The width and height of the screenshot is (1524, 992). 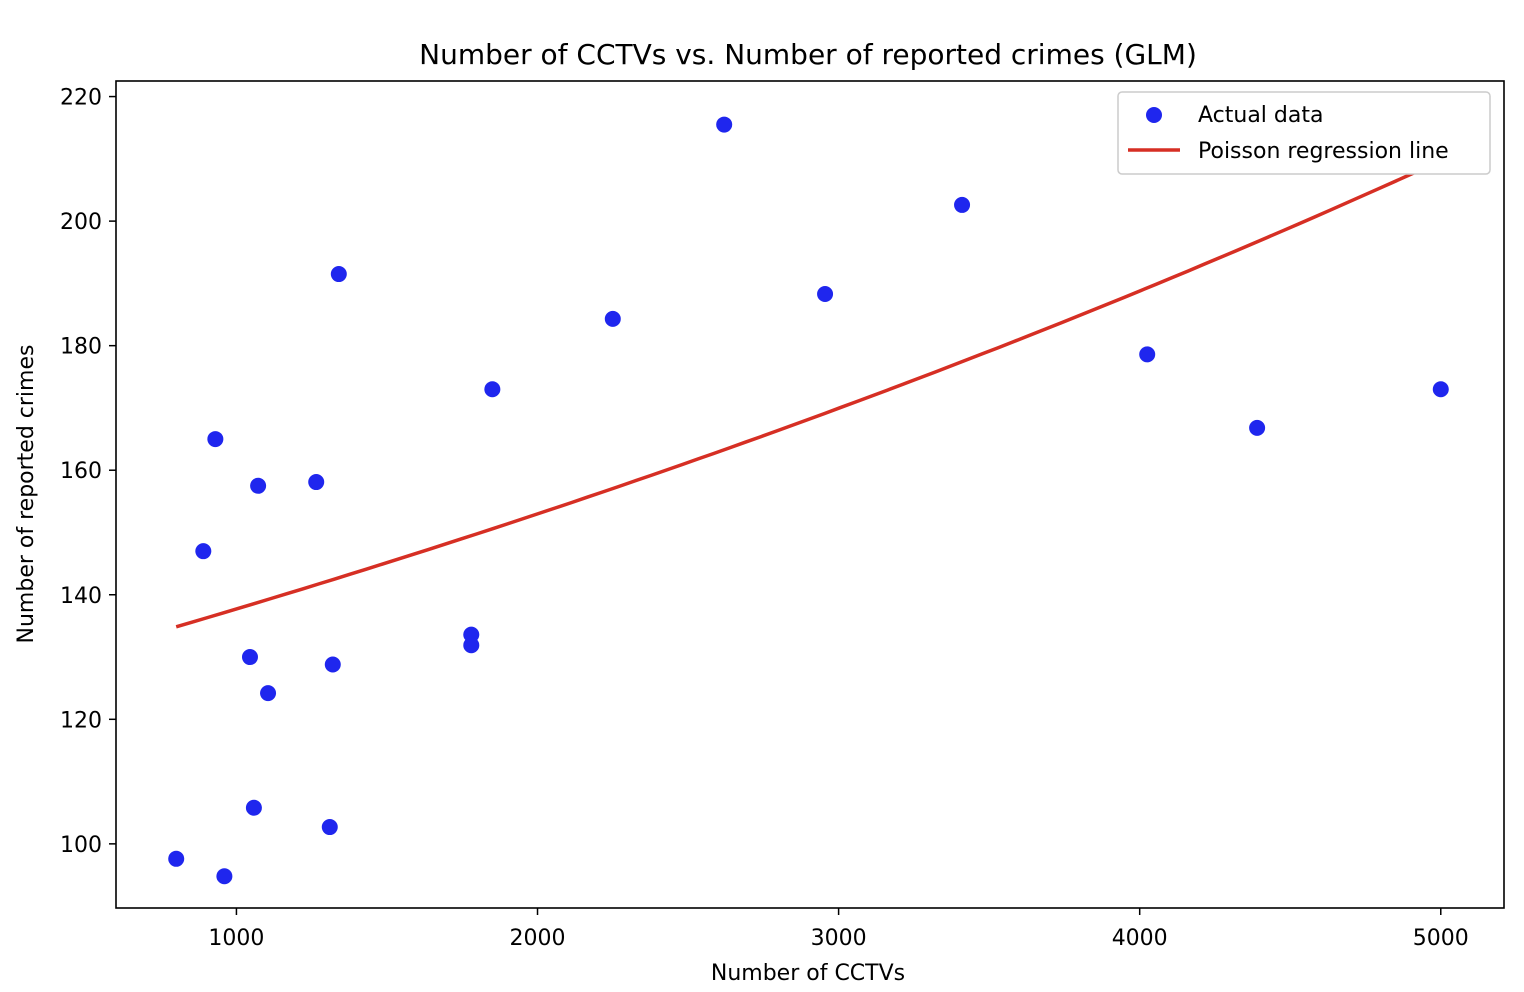 I want to click on x-tick-label: 4000, so click(x=1140, y=938).